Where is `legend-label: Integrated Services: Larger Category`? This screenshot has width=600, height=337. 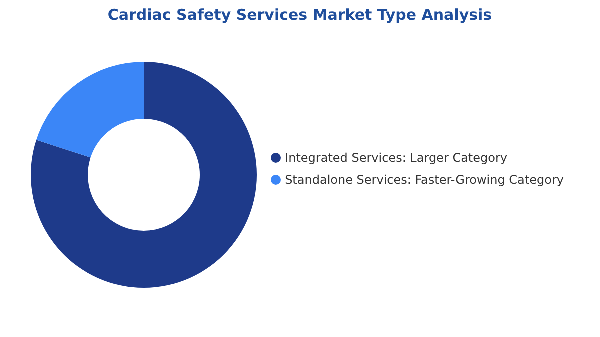
legend-label: Integrated Services: Larger Category is located at coordinates (396, 157).